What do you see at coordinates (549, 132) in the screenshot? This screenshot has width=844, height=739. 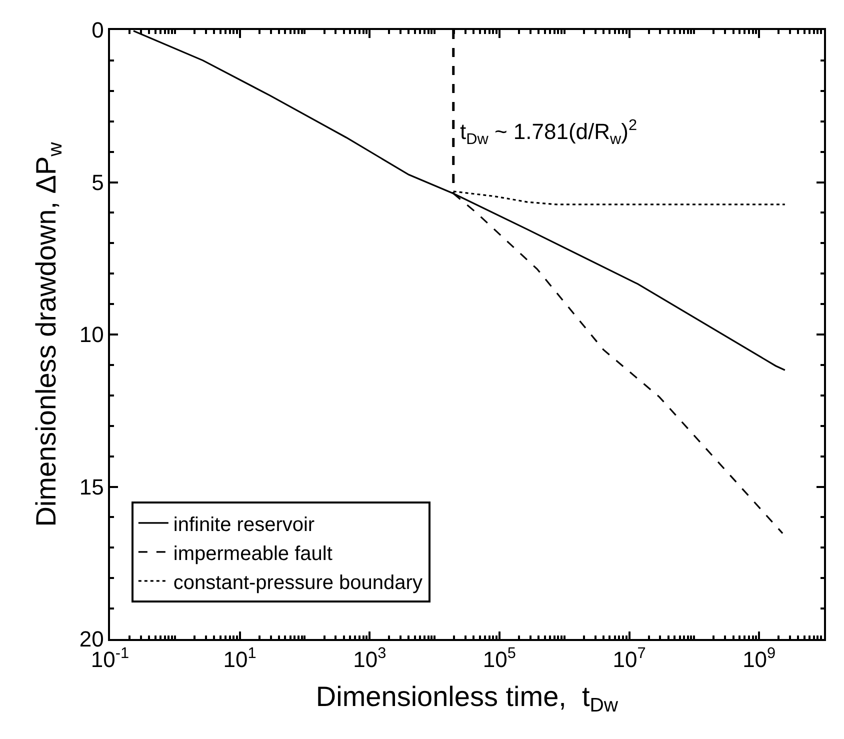 I see `annotation: t$_{Dw}$ ~ 1.781(d/R$_{w}$)$^{2}$` at bounding box center [549, 132].